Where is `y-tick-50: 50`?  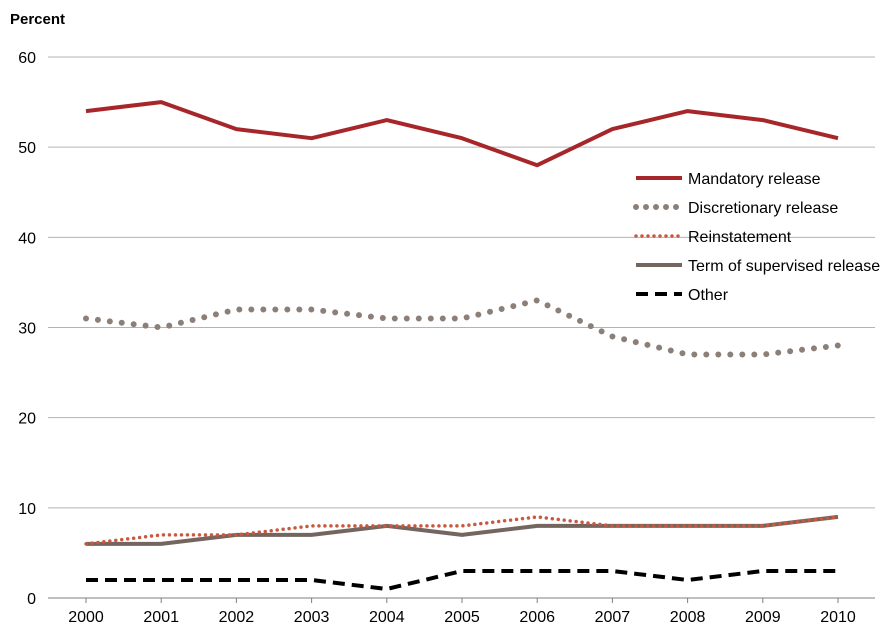 y-tick-50: 50 is located at coordinates (27, 148).